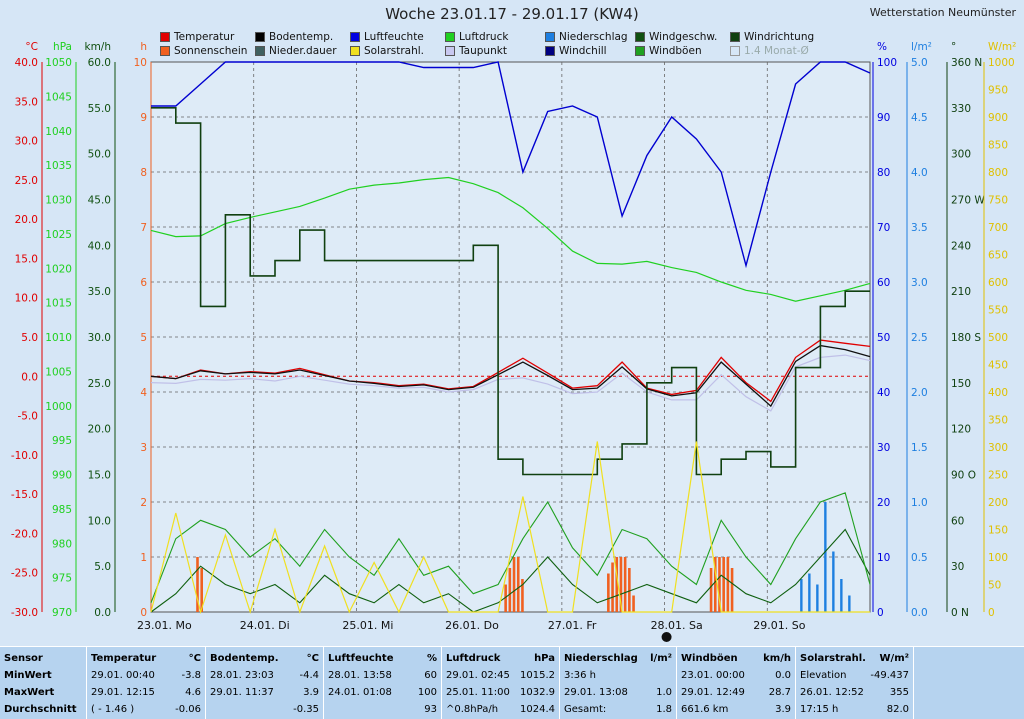  I want to click on column-name: Luftdruck, so click(473, 658).